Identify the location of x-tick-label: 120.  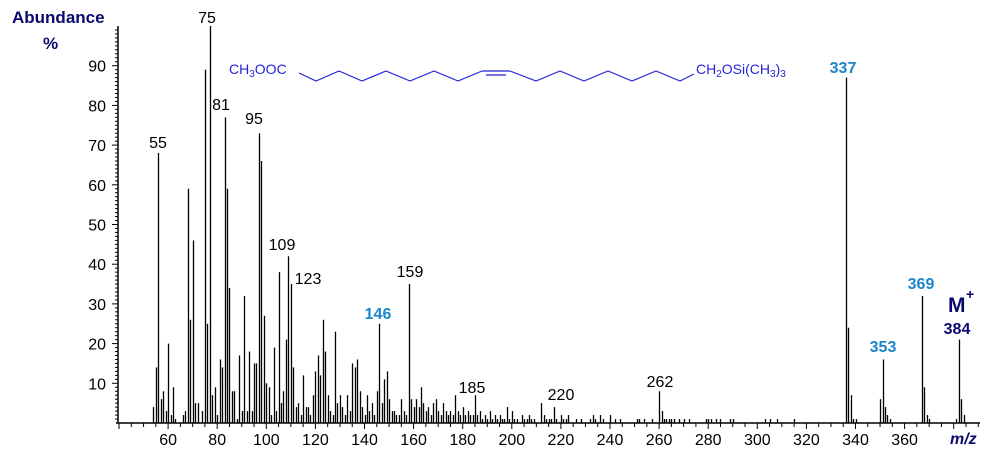
(315, 440).